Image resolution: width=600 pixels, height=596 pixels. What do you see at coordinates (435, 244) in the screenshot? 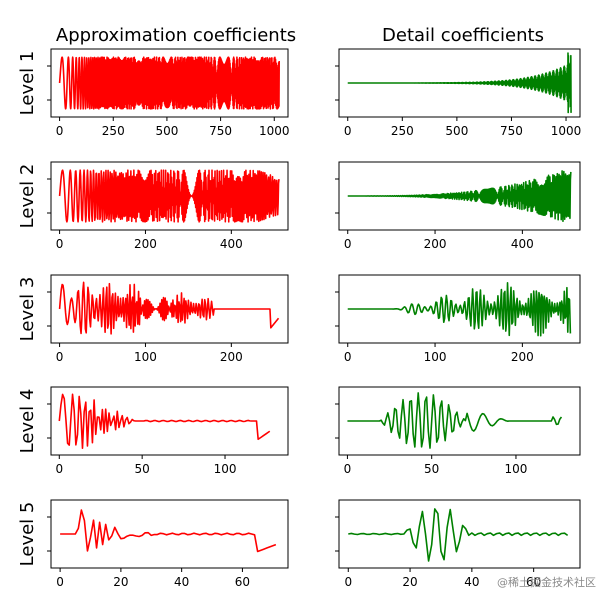
I see `detail-xtick-label-level-2: 200` at bounding box center [435, 244].